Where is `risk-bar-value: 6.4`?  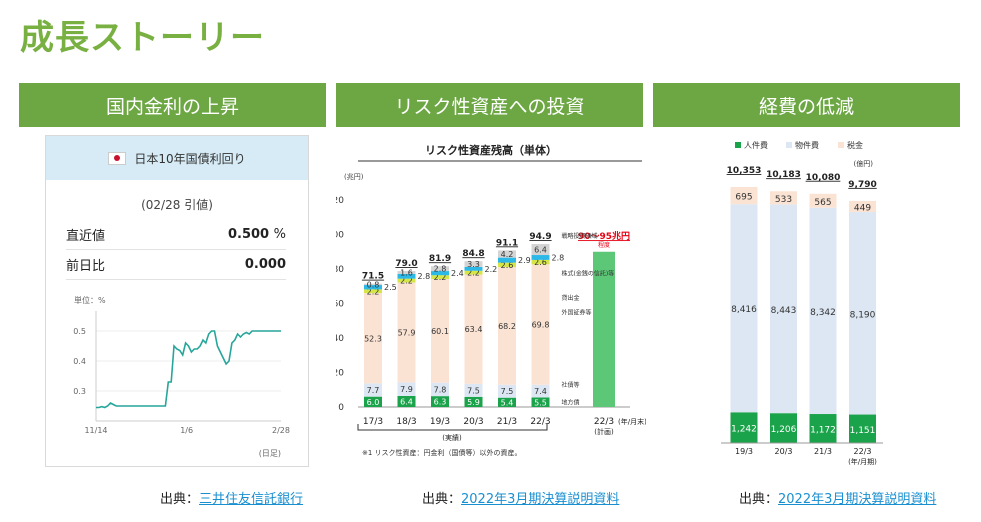 risk-bar-value: 6.4 is located at coordinates (406, 401).